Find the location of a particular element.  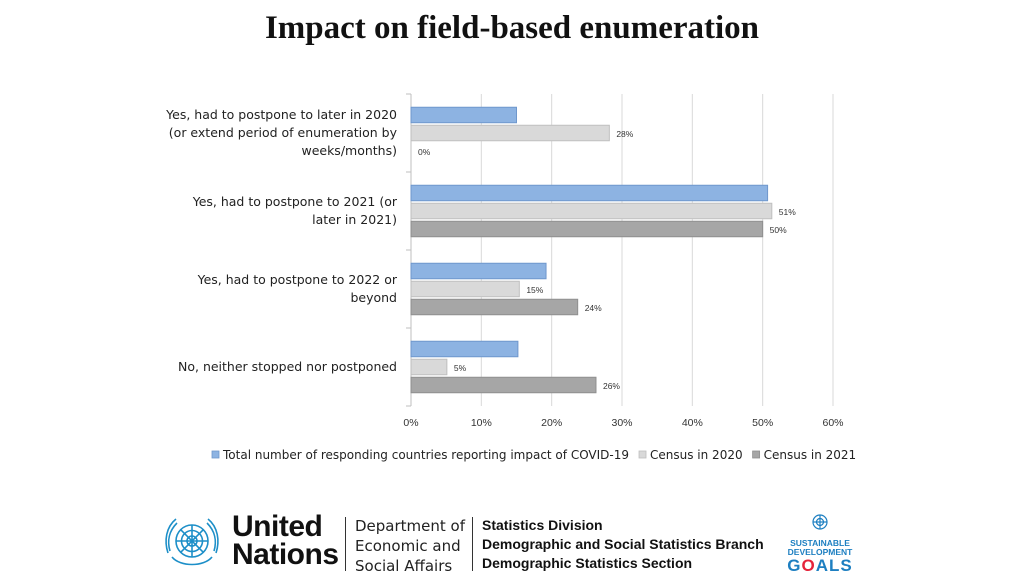

data-label: 28% is located at coordinates (624, 134).